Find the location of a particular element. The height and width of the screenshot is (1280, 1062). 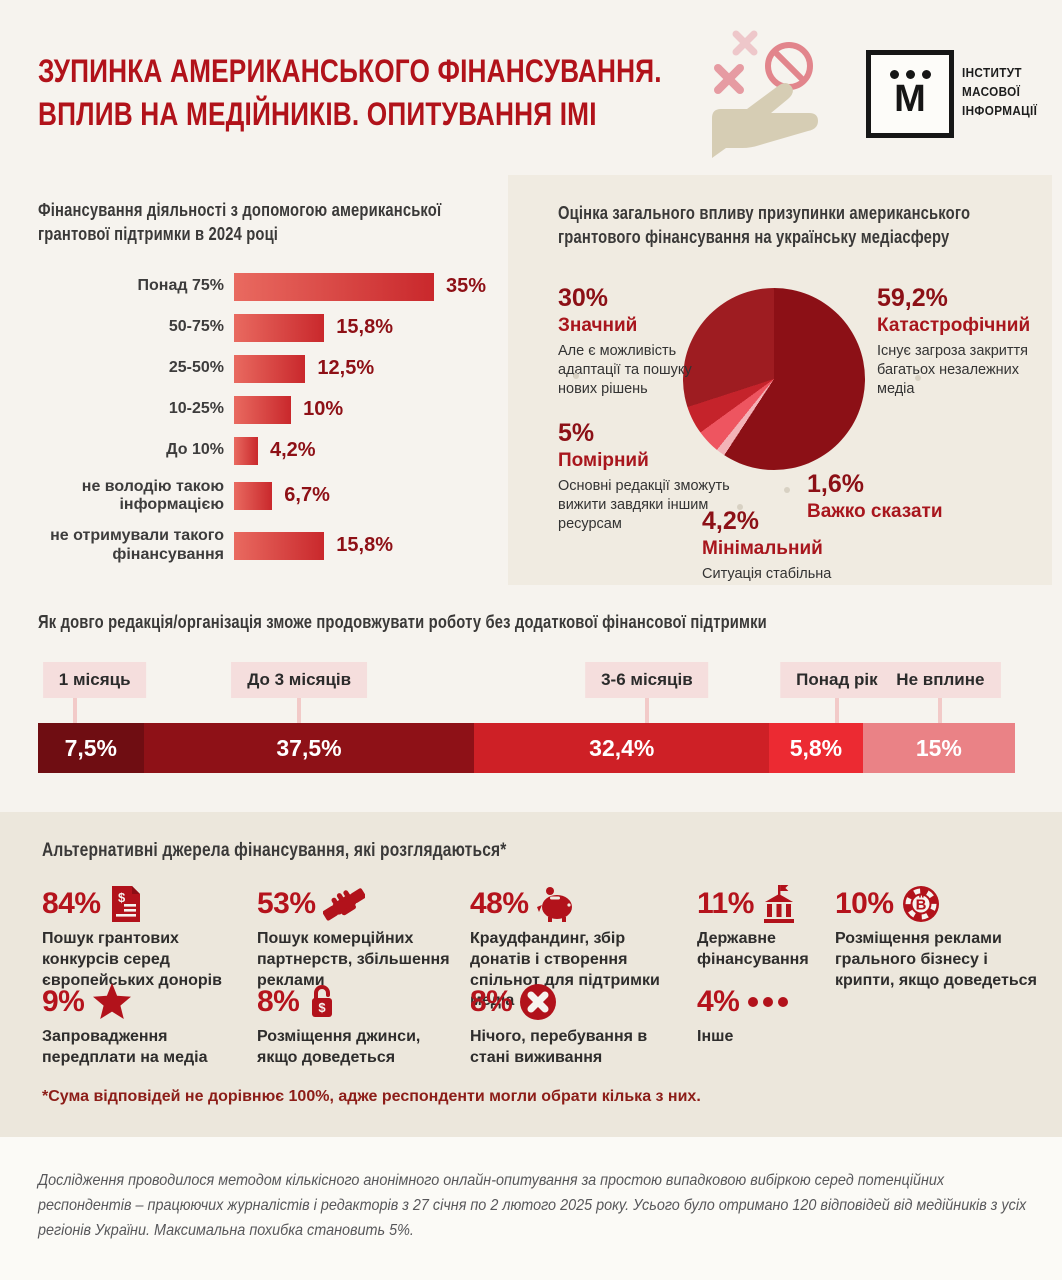

bank-building-icon is located at coordinates (778, 904).